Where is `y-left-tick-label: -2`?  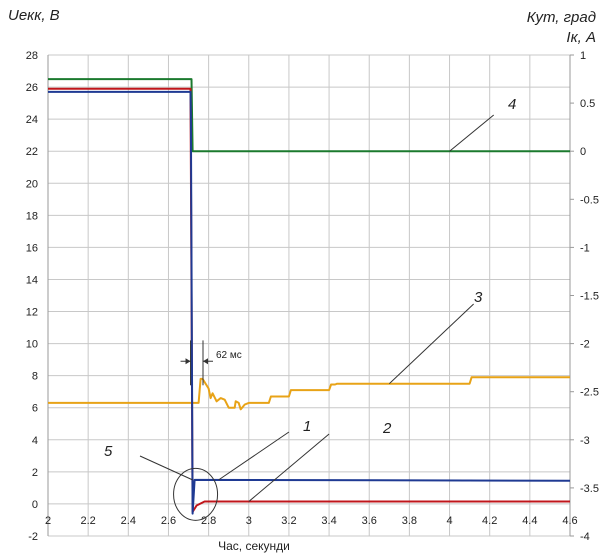
y-left-tick-label: -2 is located at coordinates (33, 537).